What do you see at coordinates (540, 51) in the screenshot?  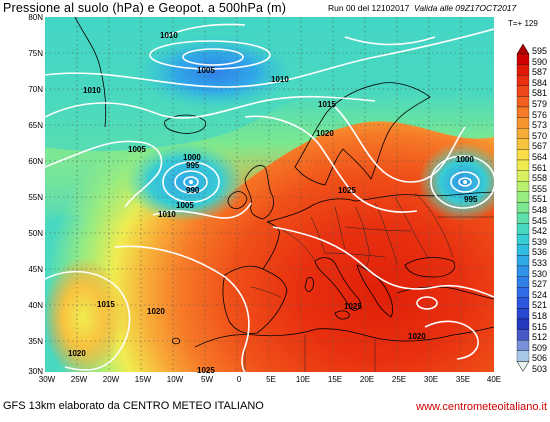 I see `colorbar-value: 595` at bounding box center [540, 51].